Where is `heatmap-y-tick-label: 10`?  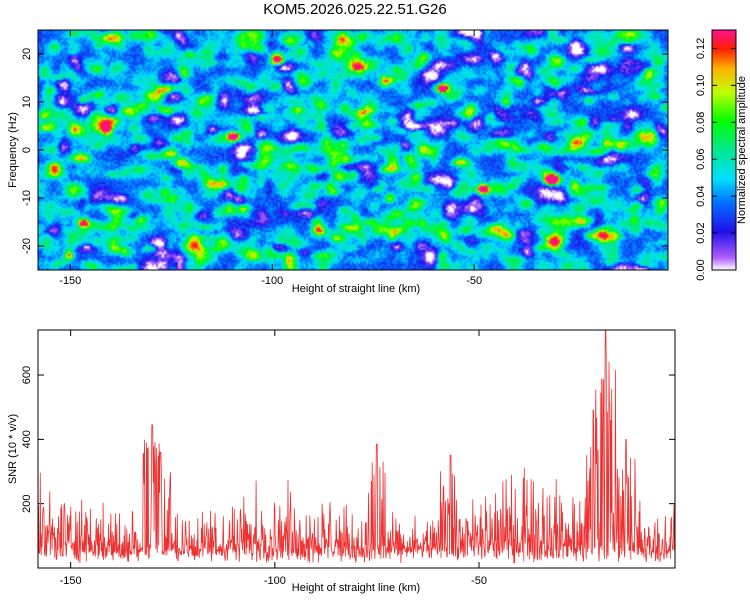 heatmap-y-tick-label: 10 is located at coordinates (27, 102).